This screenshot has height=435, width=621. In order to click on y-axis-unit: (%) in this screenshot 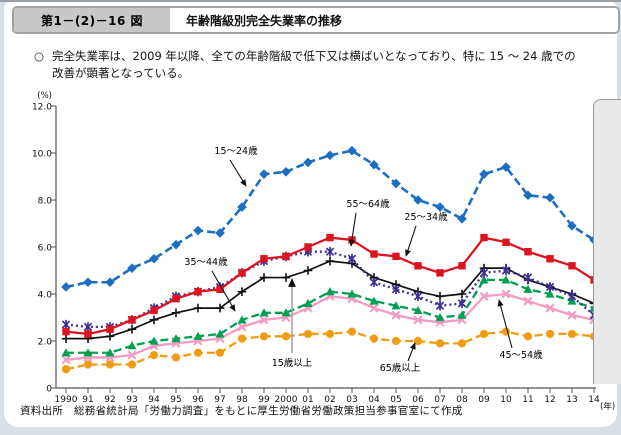, I will do `click(44, 96)`.